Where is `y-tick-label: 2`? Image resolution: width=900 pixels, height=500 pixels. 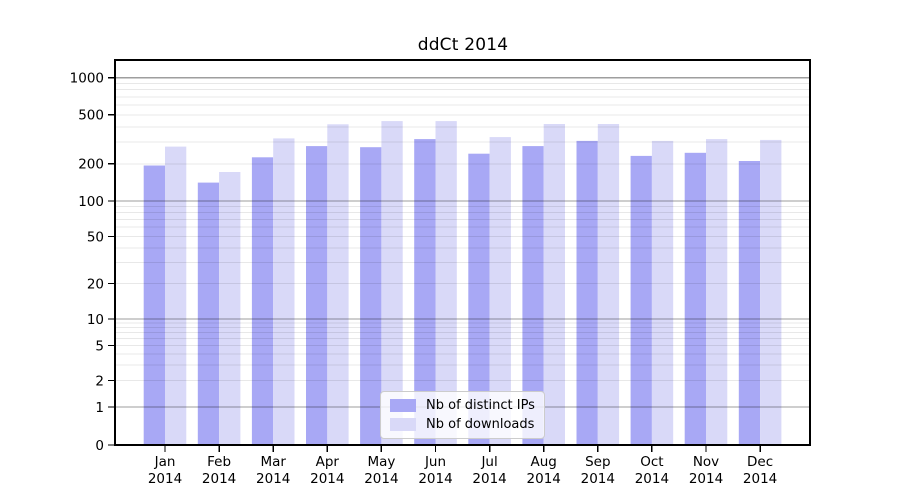
y-tick-label: 2 is located at coordinates (99, 381).